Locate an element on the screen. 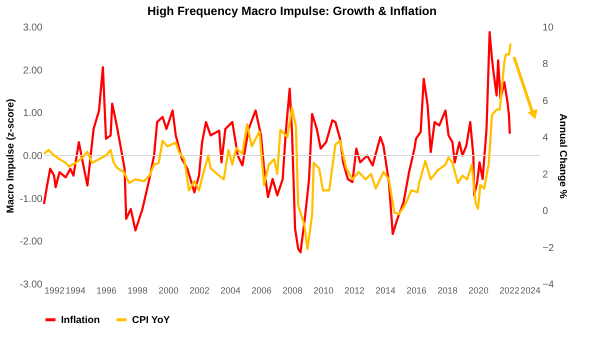 This screenshot has width=597, height=342. y2-tick-label: 6 is located at coordinates (545, 101).